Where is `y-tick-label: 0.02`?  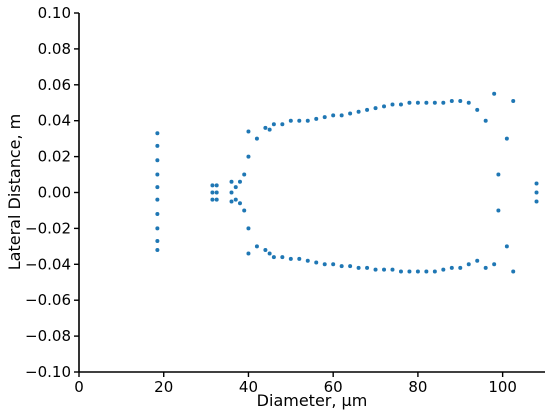
y-tick-label: 0.02 is located at coordinates (54, 157).